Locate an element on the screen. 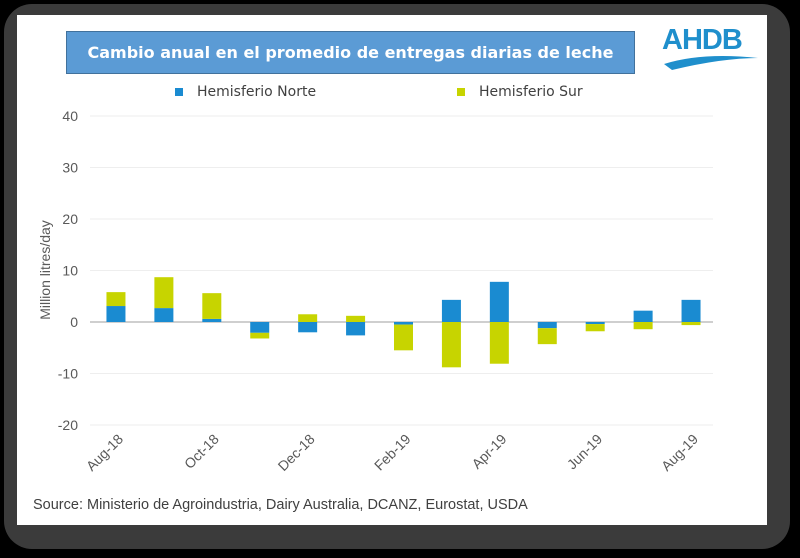  x-tick-label: Dec-18 is located at coordinates (296, 452).